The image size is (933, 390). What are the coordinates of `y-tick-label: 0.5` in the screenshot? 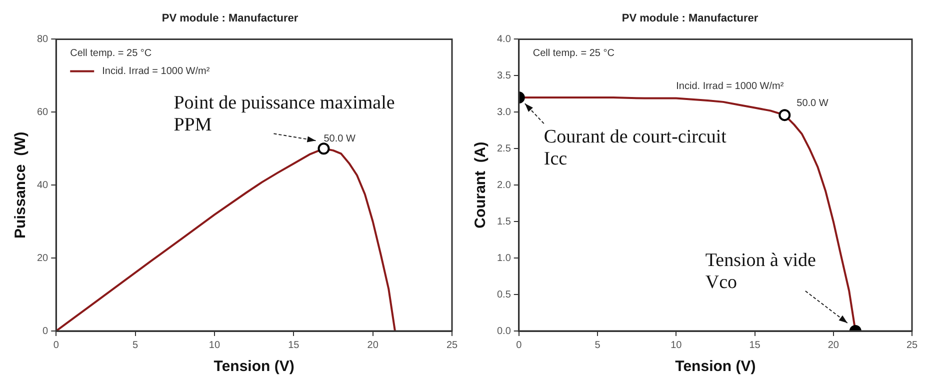 It's located at (504, 294).